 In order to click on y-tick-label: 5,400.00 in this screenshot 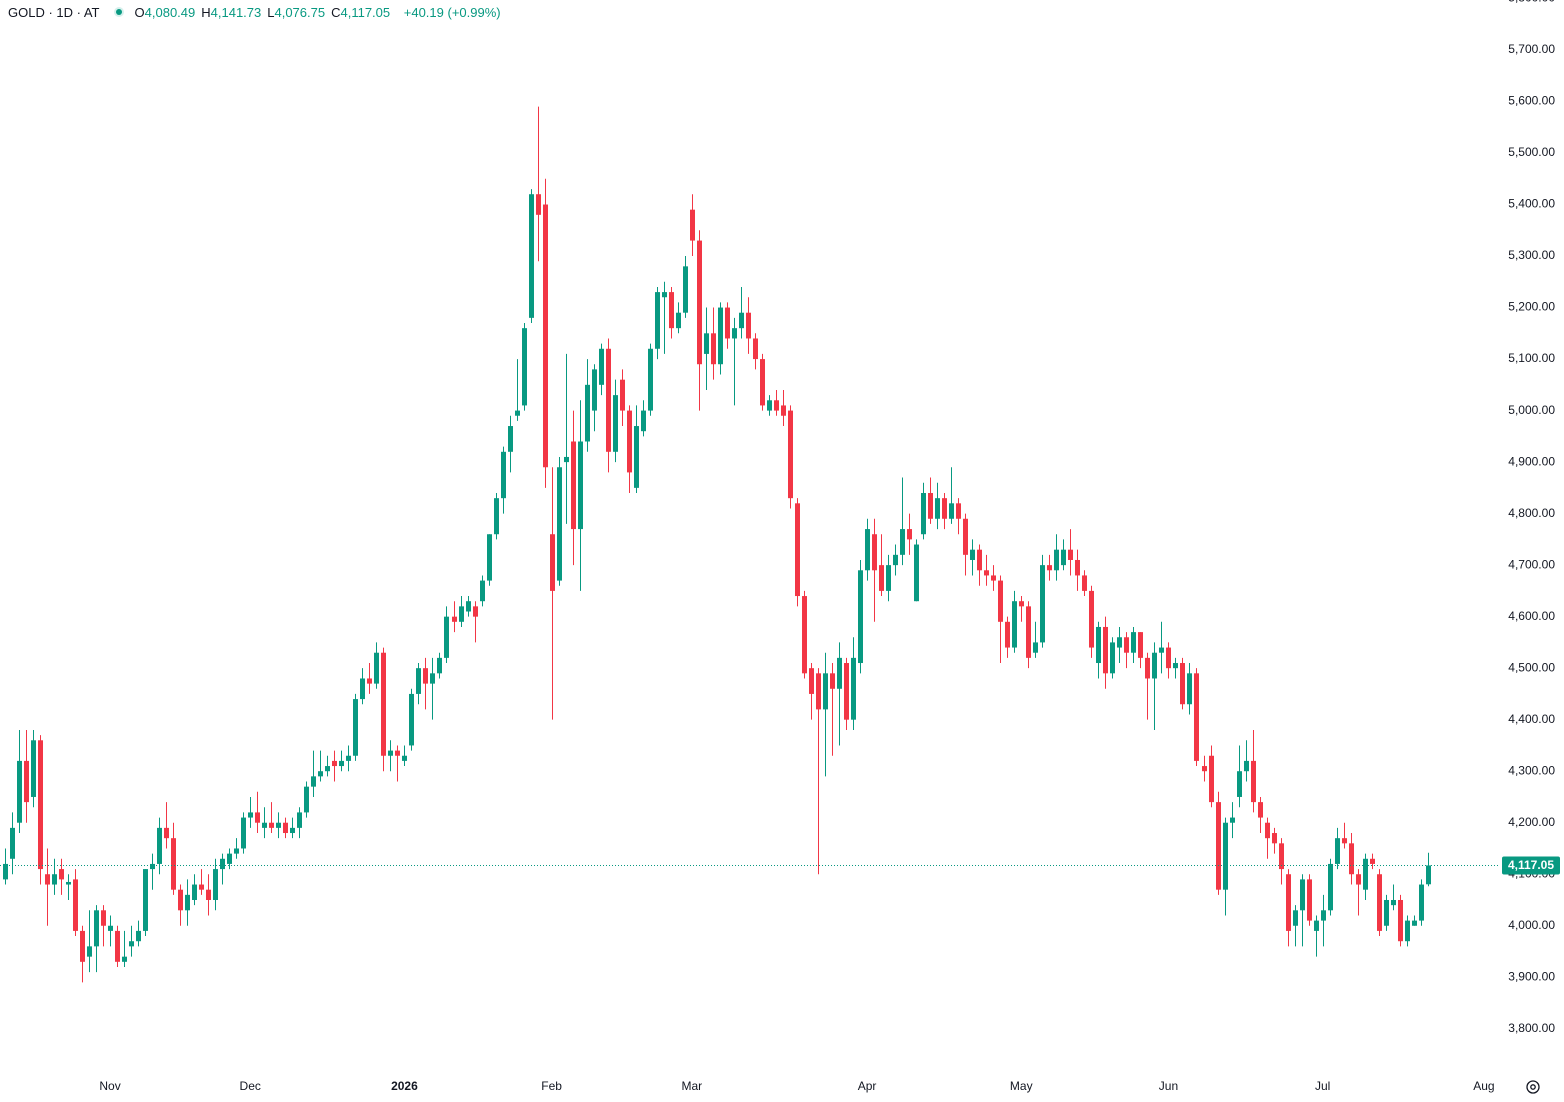, I will do `click(1531, 204)`.